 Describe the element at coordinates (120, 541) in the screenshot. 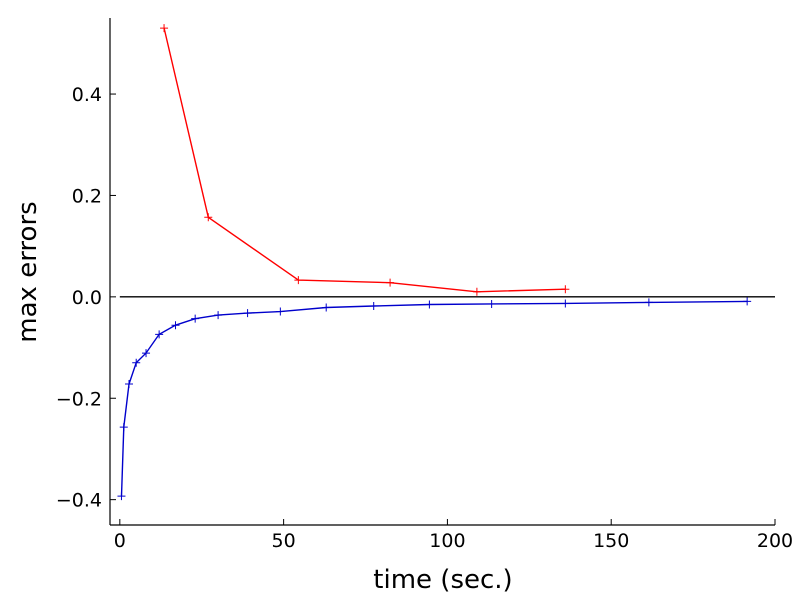

I see `x-tick-label: 0` at that location.